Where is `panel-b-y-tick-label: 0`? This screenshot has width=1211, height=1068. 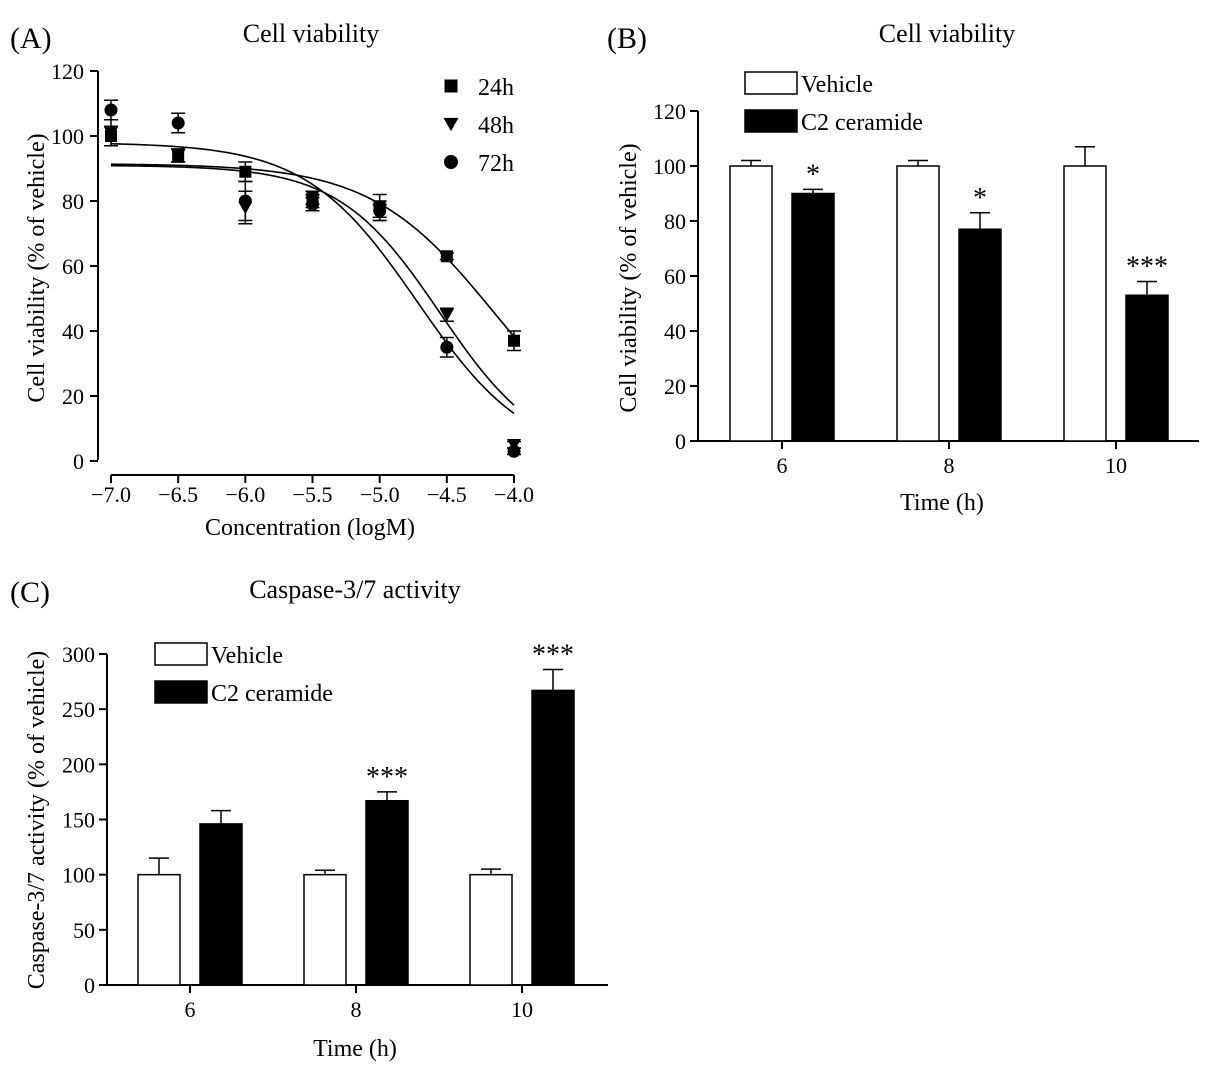 panel-b-y-tick-label: 0 is located at coordinates (680, 441).